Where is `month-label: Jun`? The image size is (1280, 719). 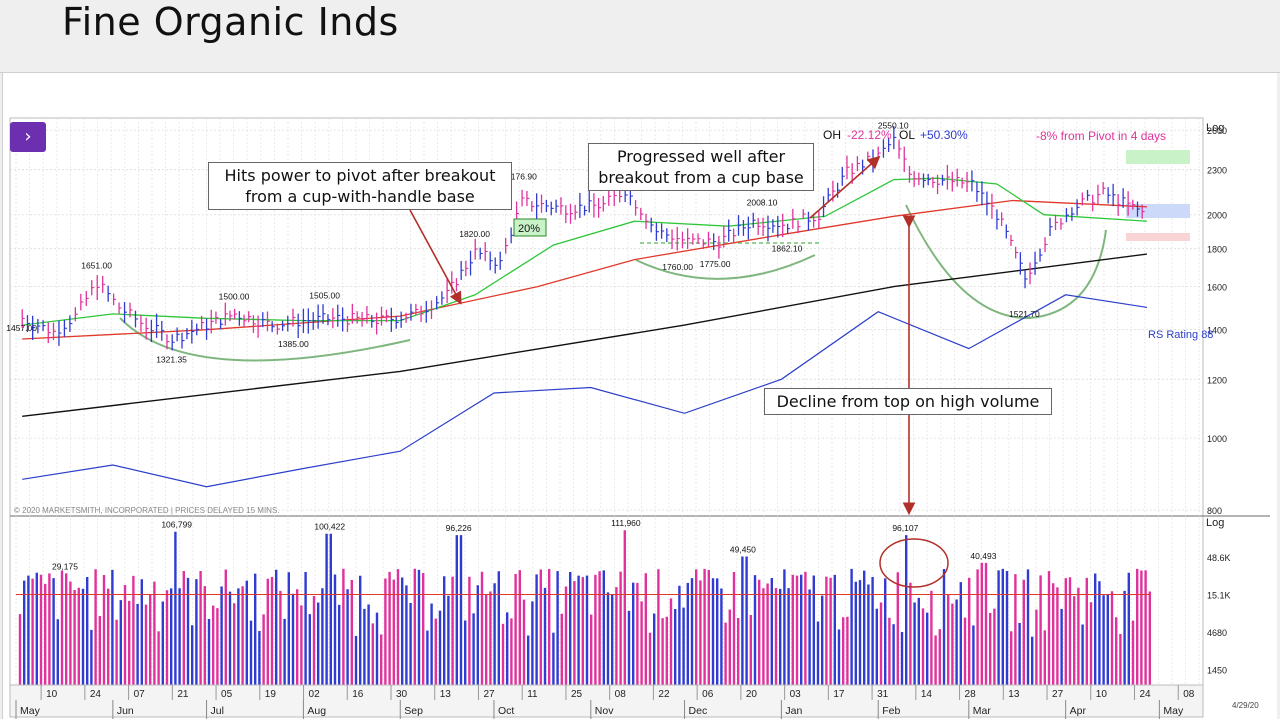
month-label: Jun is located at coordinates (125, 711).